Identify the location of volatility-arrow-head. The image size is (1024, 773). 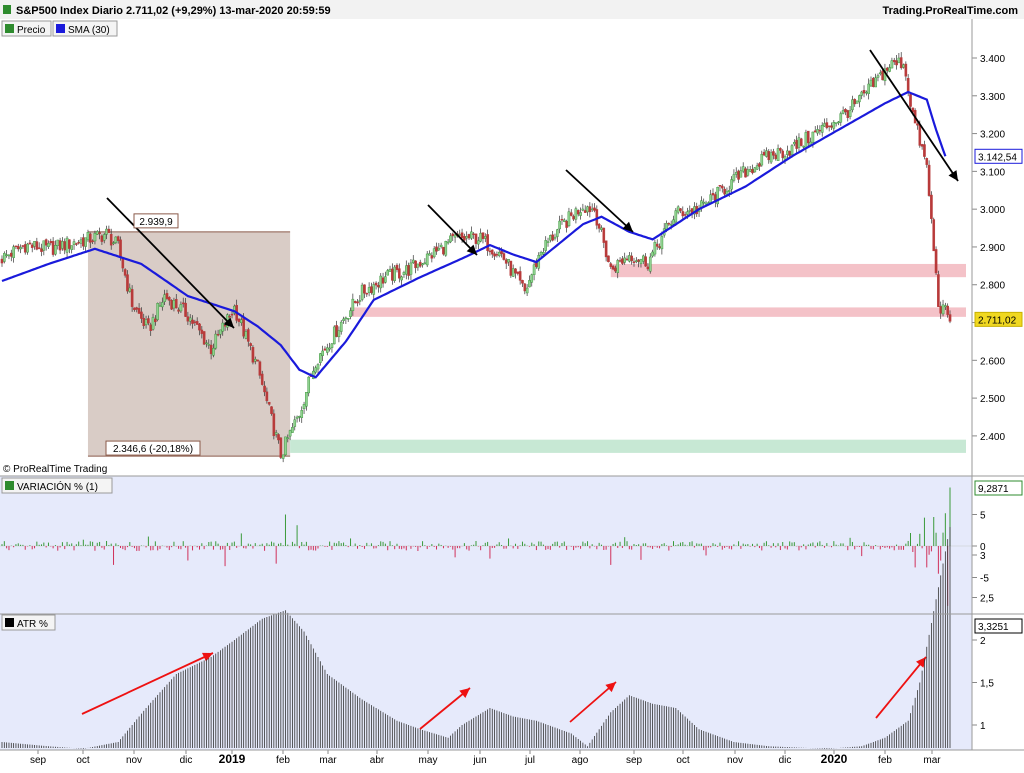
(207, 657).